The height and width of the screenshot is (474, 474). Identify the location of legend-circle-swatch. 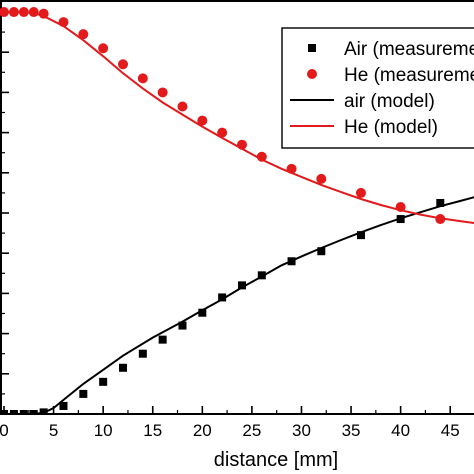
(312, 74).